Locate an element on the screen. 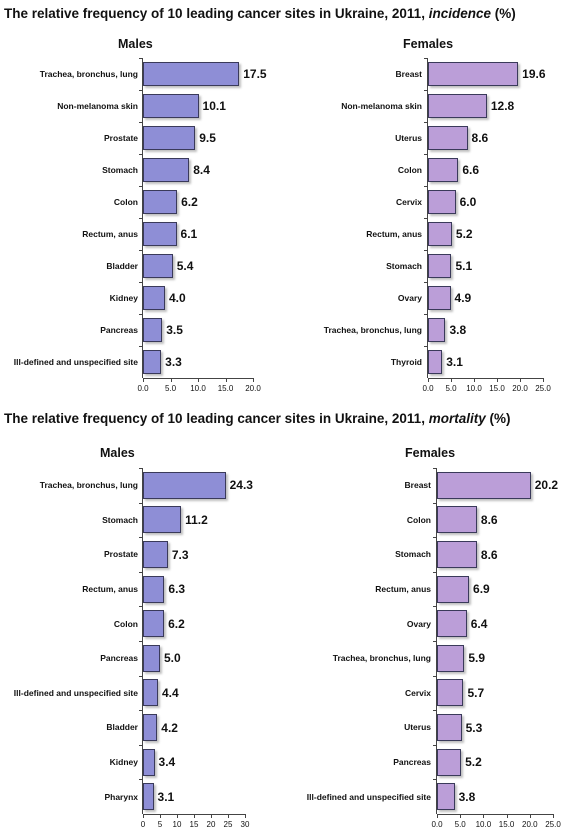 Image resolution: width=566 pixels, height=836 pixels. category-label: Ovary is located at coordinates (418, 623).